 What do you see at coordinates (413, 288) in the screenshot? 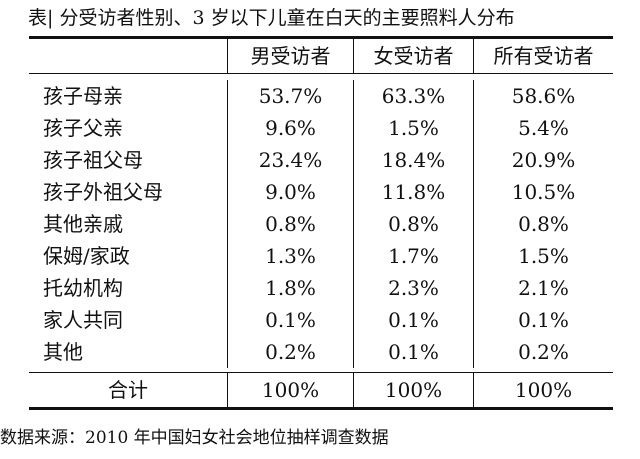
I see `value-cell-female: 2.3%` at bounding box center [413, 288].